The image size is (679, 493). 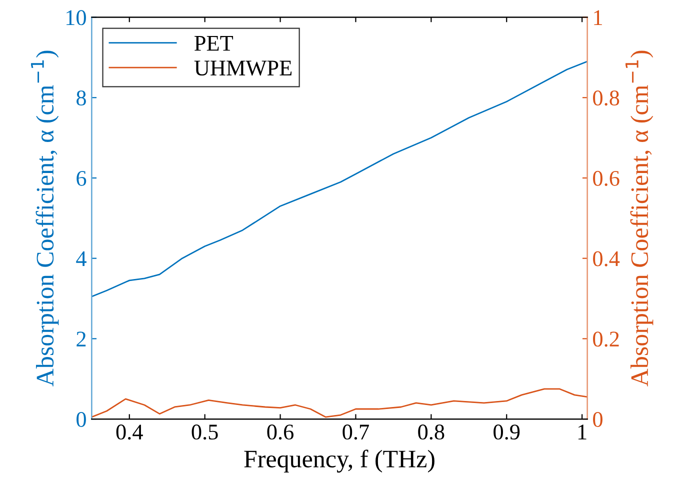 I want to click on x-tick-label: 0.4, so click(x=129, y=432).